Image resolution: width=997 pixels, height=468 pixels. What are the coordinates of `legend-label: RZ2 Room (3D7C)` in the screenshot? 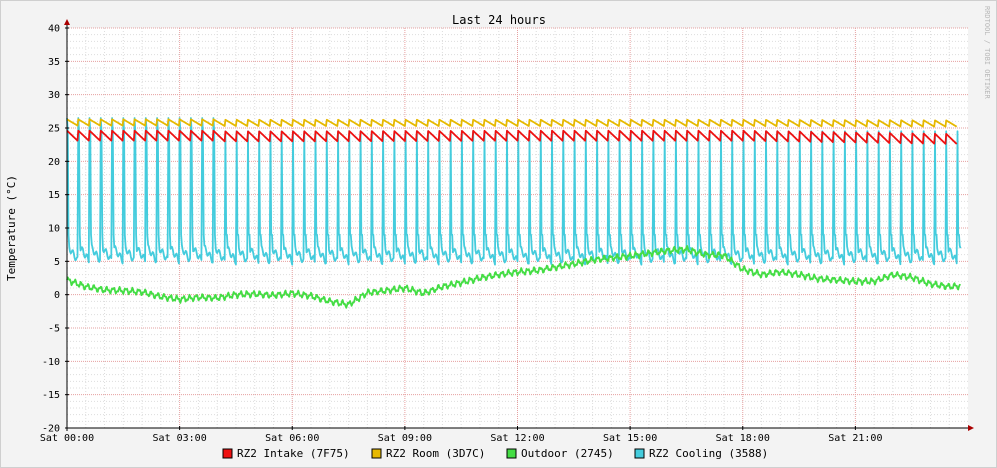 It's located at (435, 453).